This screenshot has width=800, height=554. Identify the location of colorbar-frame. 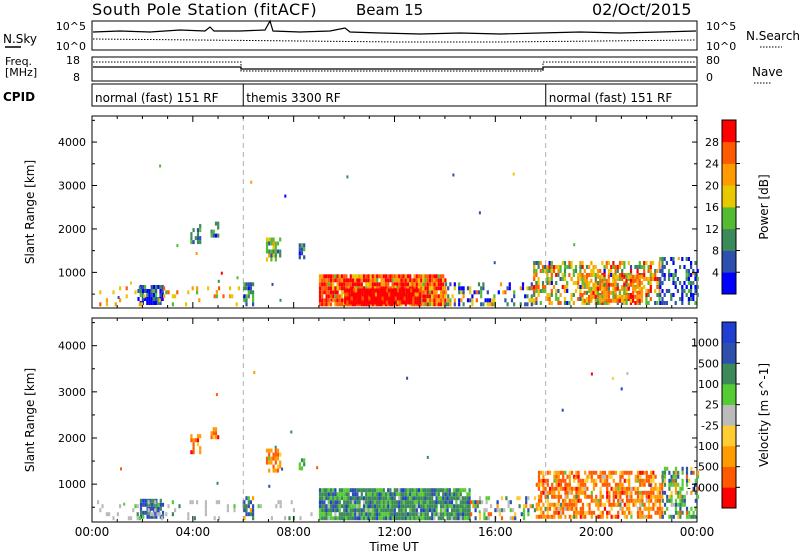
(729, 415).